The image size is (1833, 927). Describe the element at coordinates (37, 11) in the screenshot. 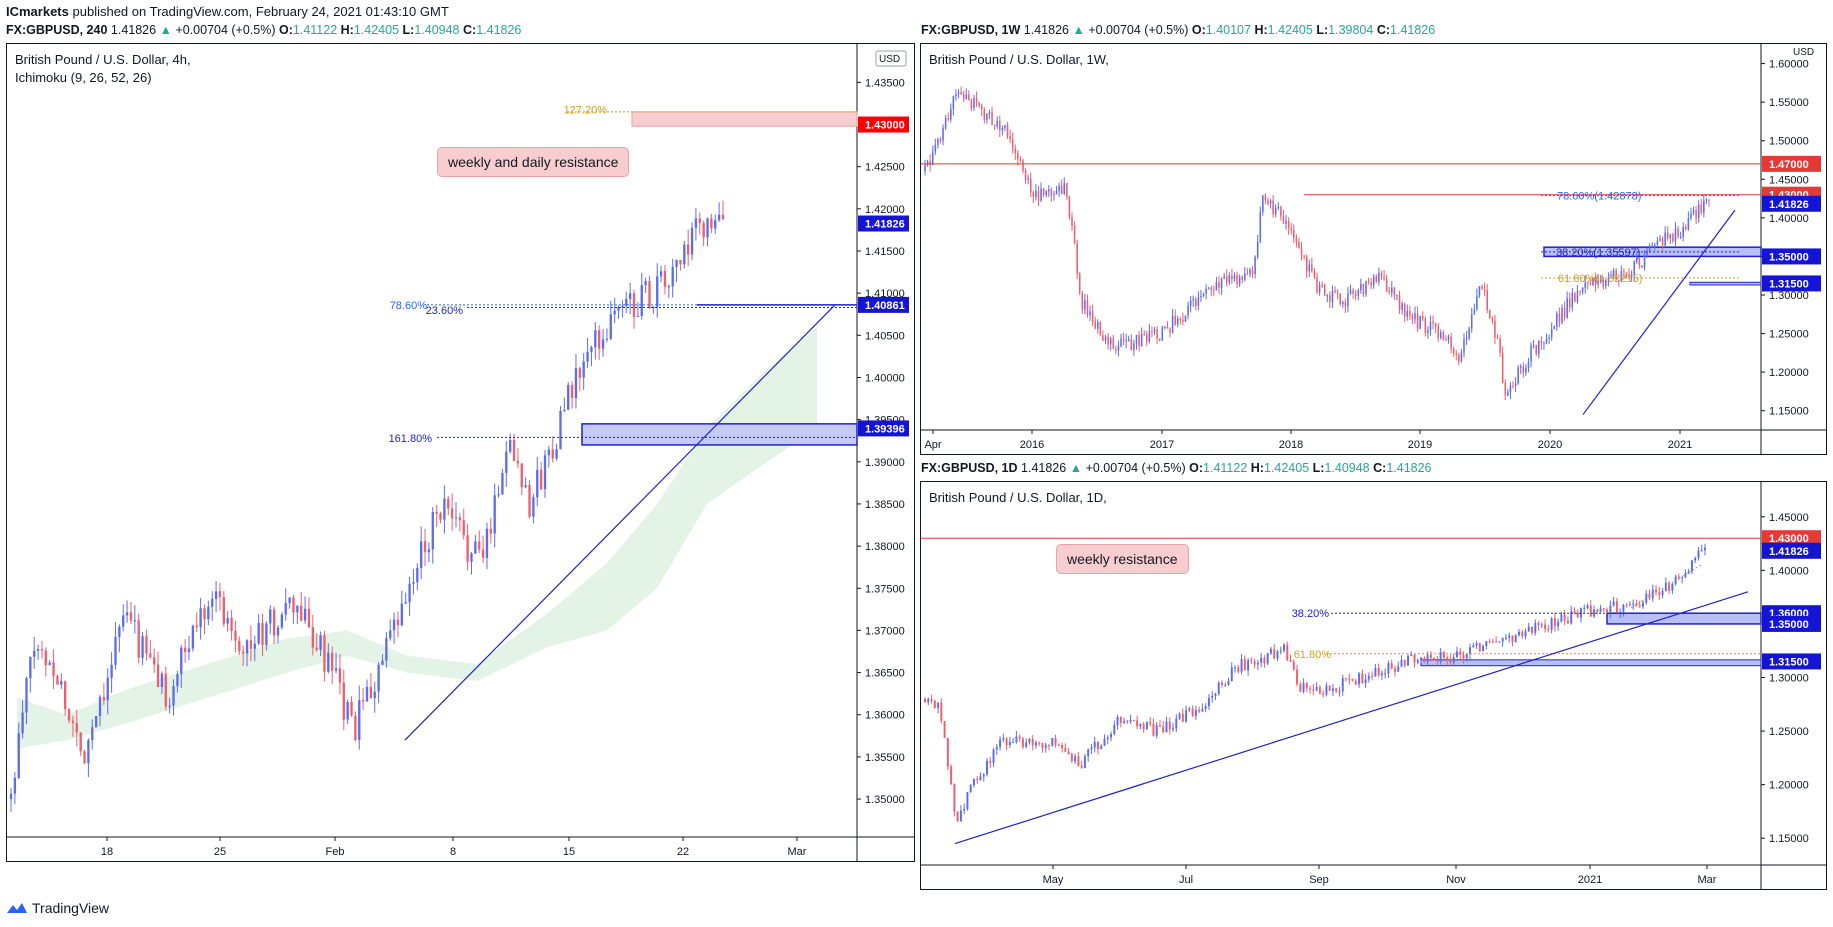

I see `publisher-name: ICmarkets` at that location.